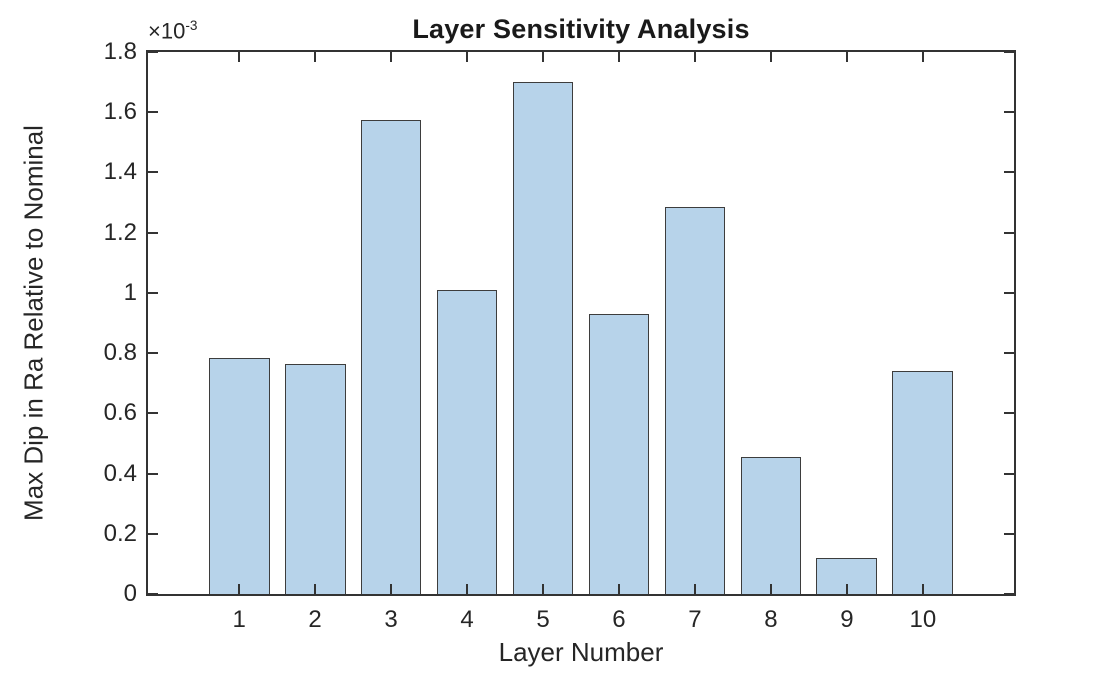  What do you see at coordinates (581, 652) in the screenshot?
I see `x-axis-label: Layer Number` at bounding box center [581, 652].